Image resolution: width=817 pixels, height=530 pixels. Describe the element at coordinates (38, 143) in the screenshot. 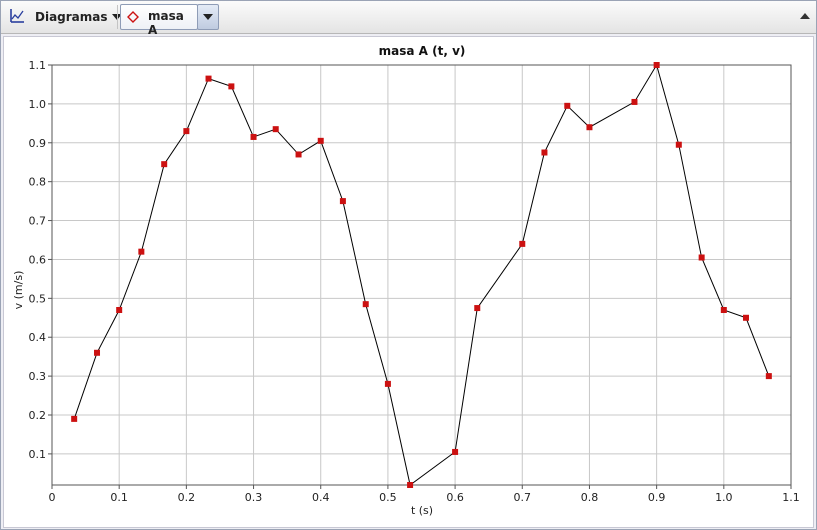

I see `y-tick-label: 0.9` at that location.